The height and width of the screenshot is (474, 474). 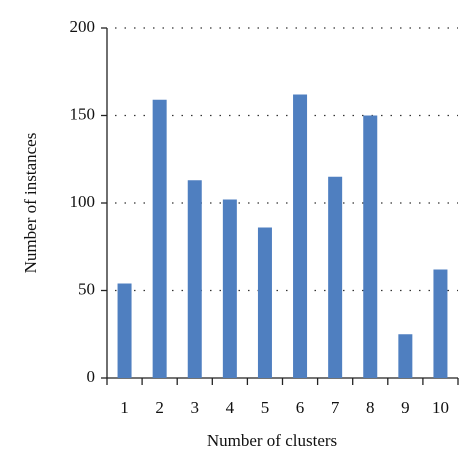 What do you see at coordinates (300, 407) in the screenshot?
I see `x-tick-label: 6` at bounding box center [300, 407].